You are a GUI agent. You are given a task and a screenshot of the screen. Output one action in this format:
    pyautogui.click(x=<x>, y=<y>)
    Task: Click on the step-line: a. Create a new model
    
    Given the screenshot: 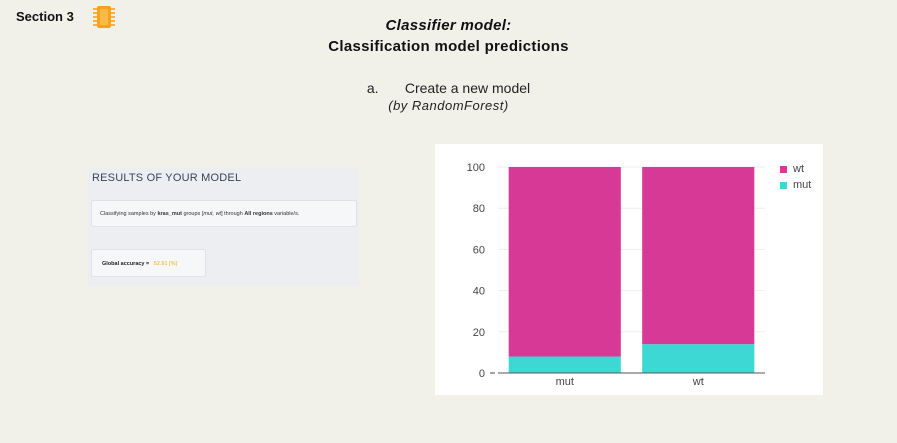 What is the action you would take?
    pyautogui.click(x=448, y=88)
    